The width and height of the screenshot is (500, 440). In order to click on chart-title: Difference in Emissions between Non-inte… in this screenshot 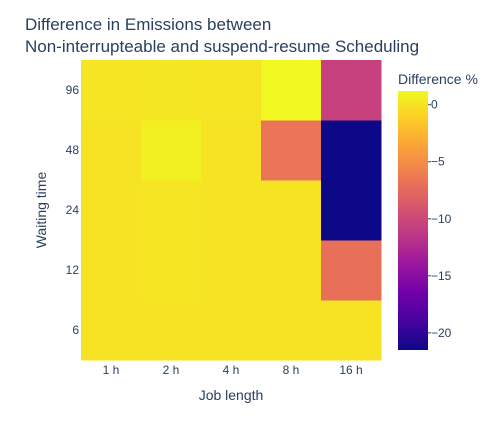, I will do `click(222, 35)`.